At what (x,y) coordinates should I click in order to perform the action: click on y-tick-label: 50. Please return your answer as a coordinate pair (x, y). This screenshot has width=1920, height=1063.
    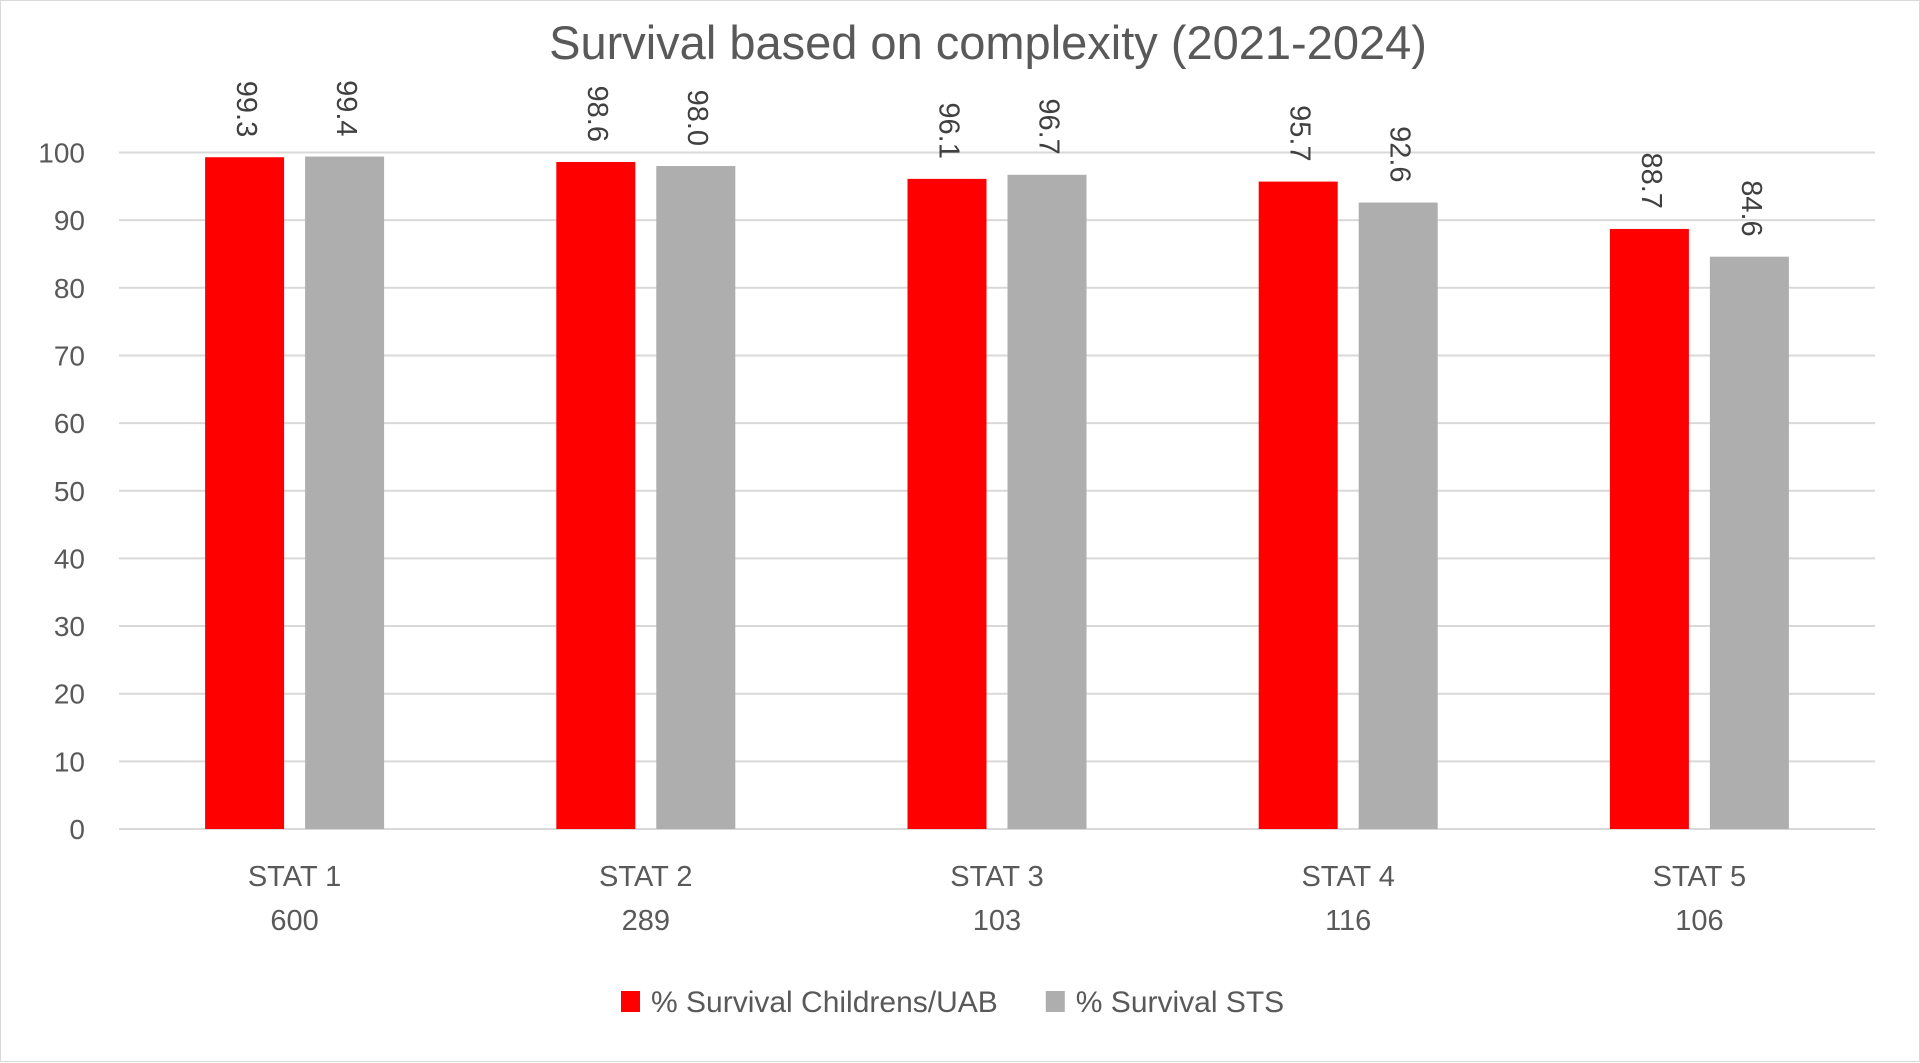
    Looking at the image, I should click on (69, 491).